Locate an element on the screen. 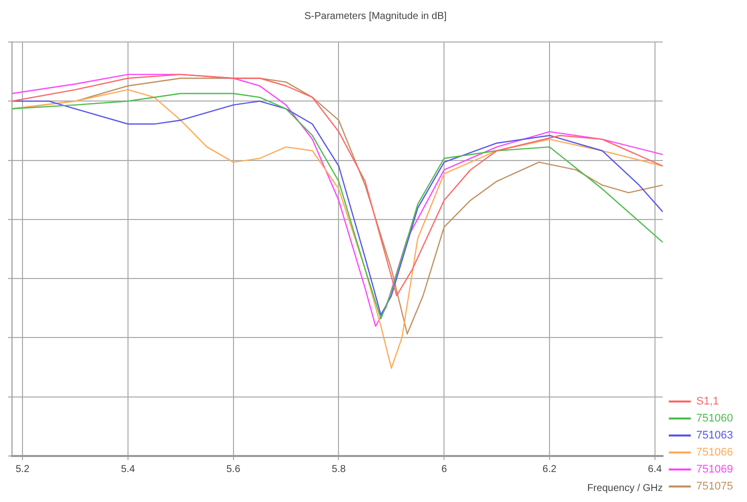  legend-label: 751066 is located at coordinates (715, 452).